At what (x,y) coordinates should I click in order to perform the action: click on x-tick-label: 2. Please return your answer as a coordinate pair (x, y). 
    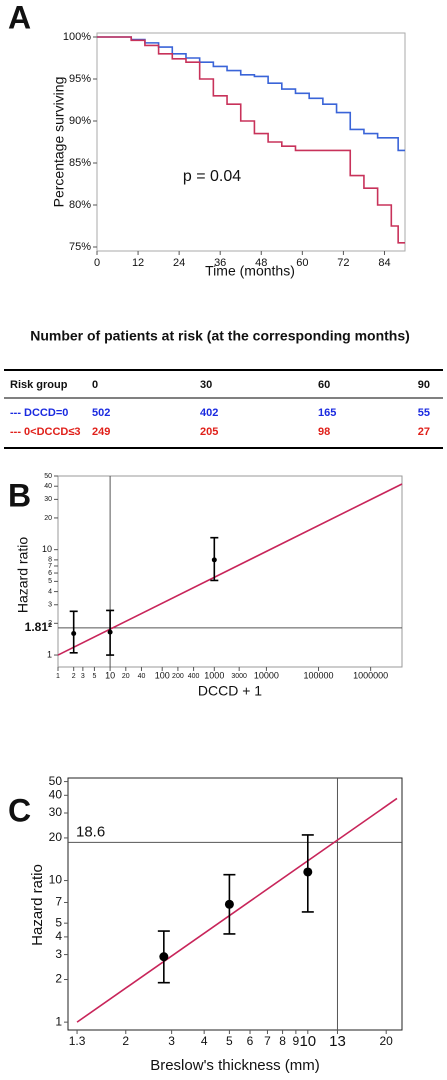
    Looking at the image, I should click on (74, 676).